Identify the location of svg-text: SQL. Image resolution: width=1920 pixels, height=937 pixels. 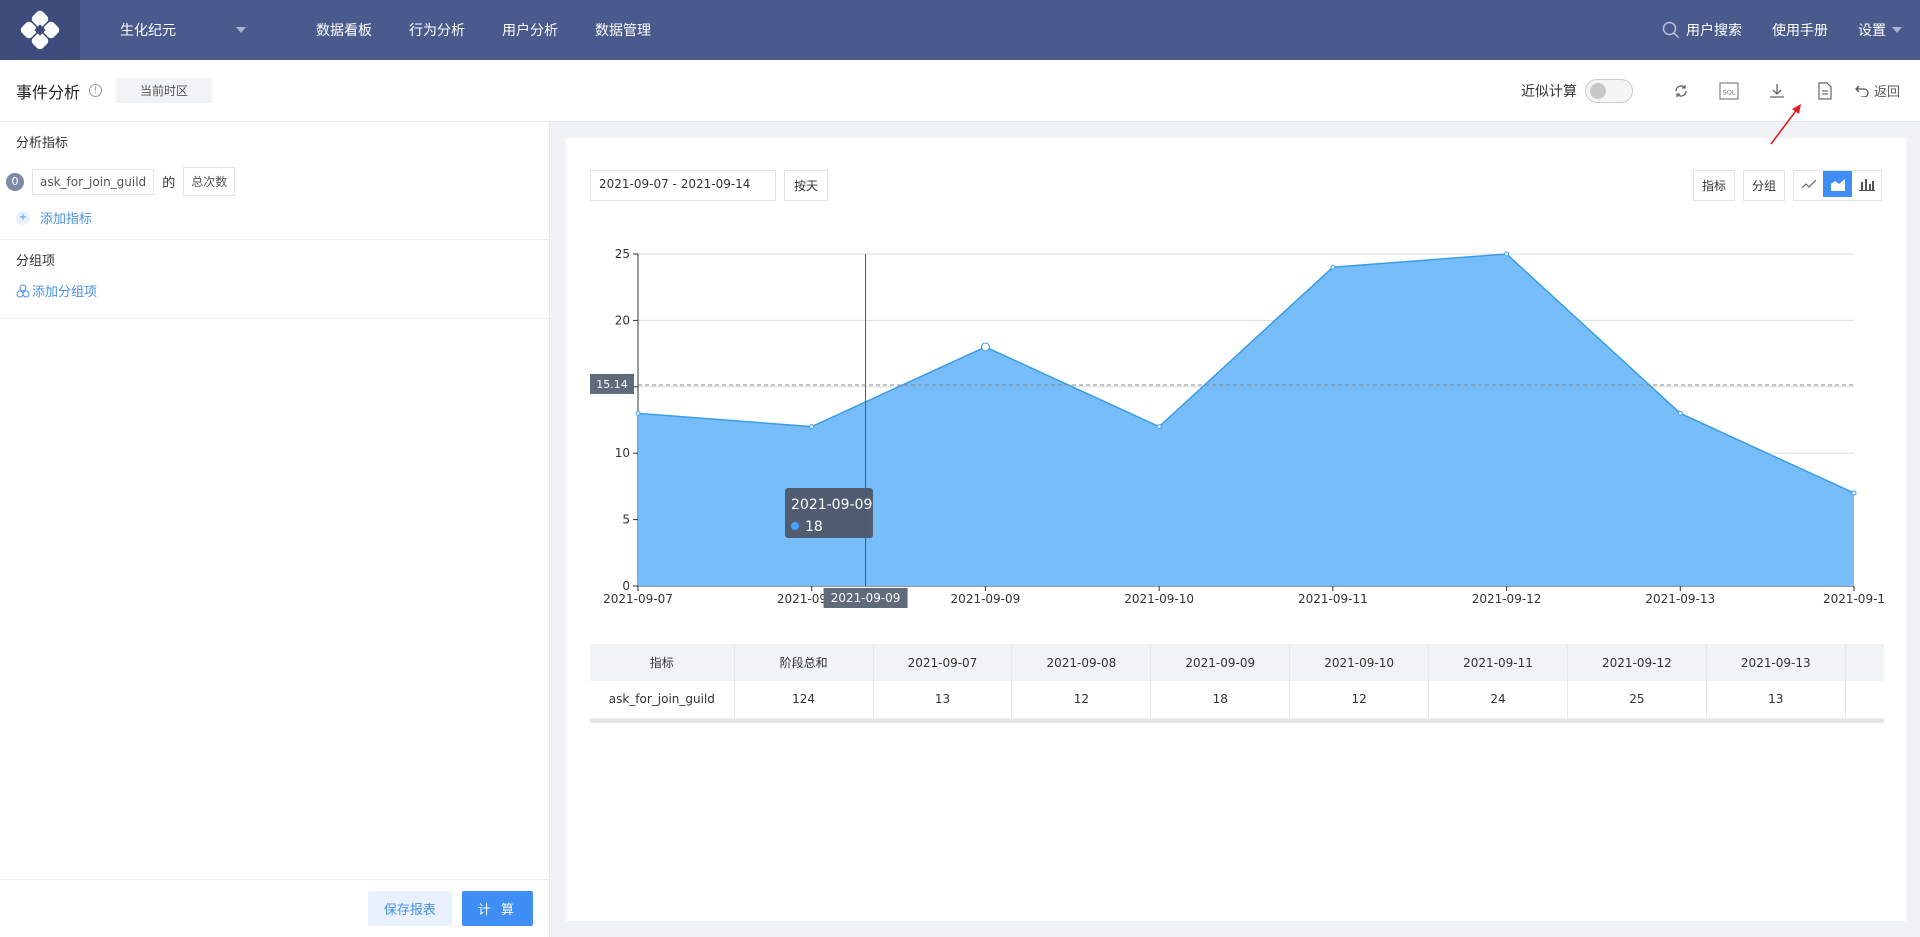
(1729, 92).